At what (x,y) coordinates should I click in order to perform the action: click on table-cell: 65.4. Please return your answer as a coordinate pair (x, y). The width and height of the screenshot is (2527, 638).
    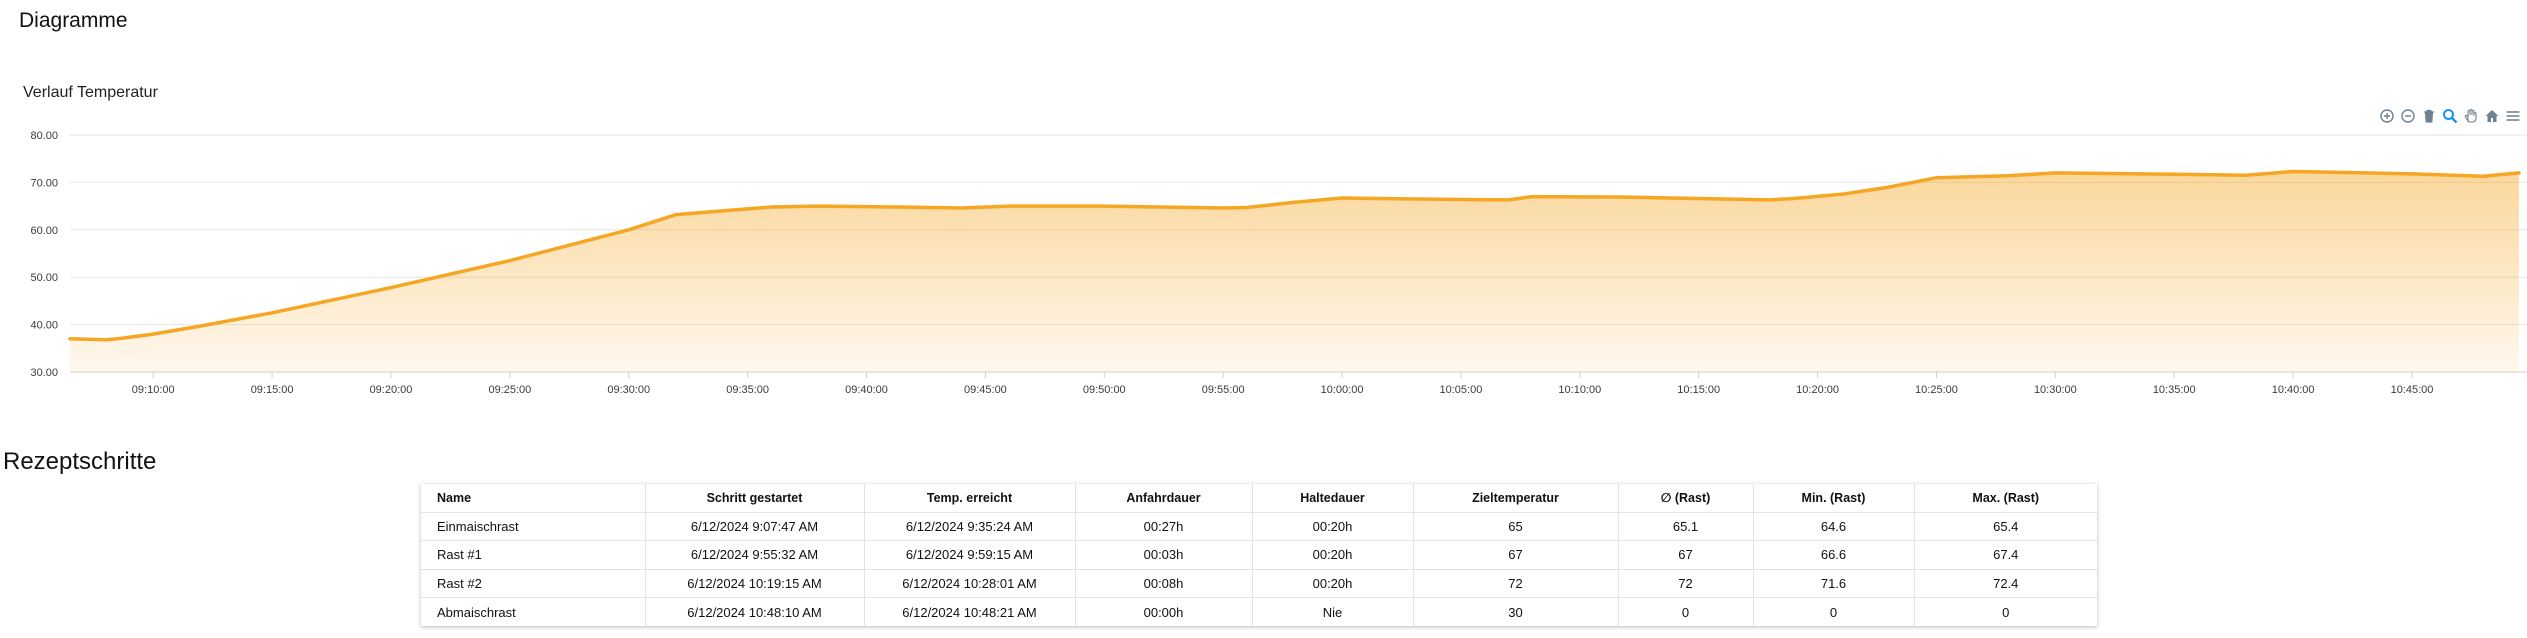
    Looking at the image, I should click on (2005, 526).